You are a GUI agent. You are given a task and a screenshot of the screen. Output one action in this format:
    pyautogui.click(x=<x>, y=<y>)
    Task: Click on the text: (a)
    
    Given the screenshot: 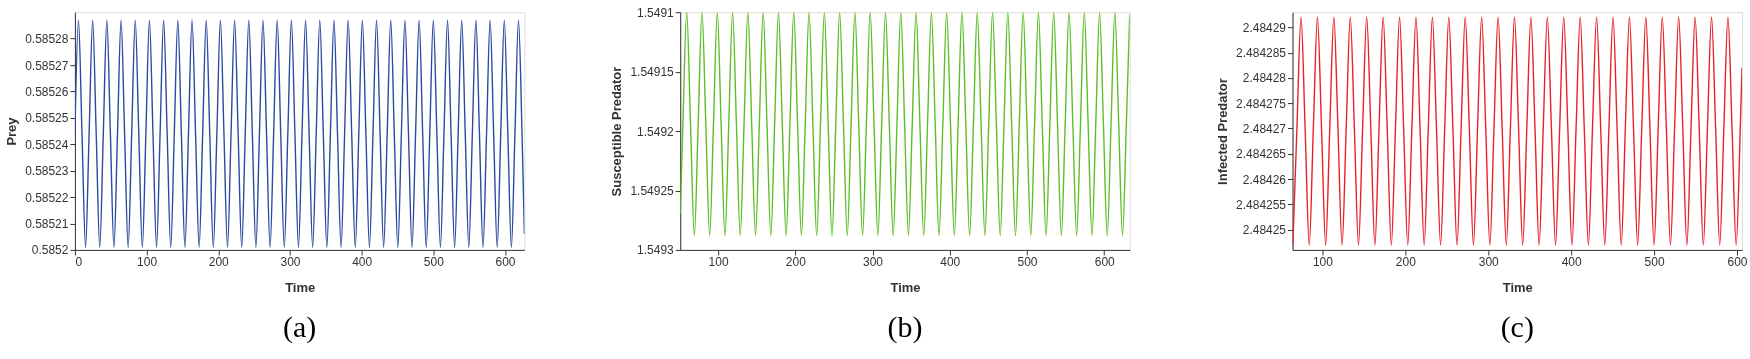 What is the action you would take?
    pyautogui.click(x=300, y=326)
    